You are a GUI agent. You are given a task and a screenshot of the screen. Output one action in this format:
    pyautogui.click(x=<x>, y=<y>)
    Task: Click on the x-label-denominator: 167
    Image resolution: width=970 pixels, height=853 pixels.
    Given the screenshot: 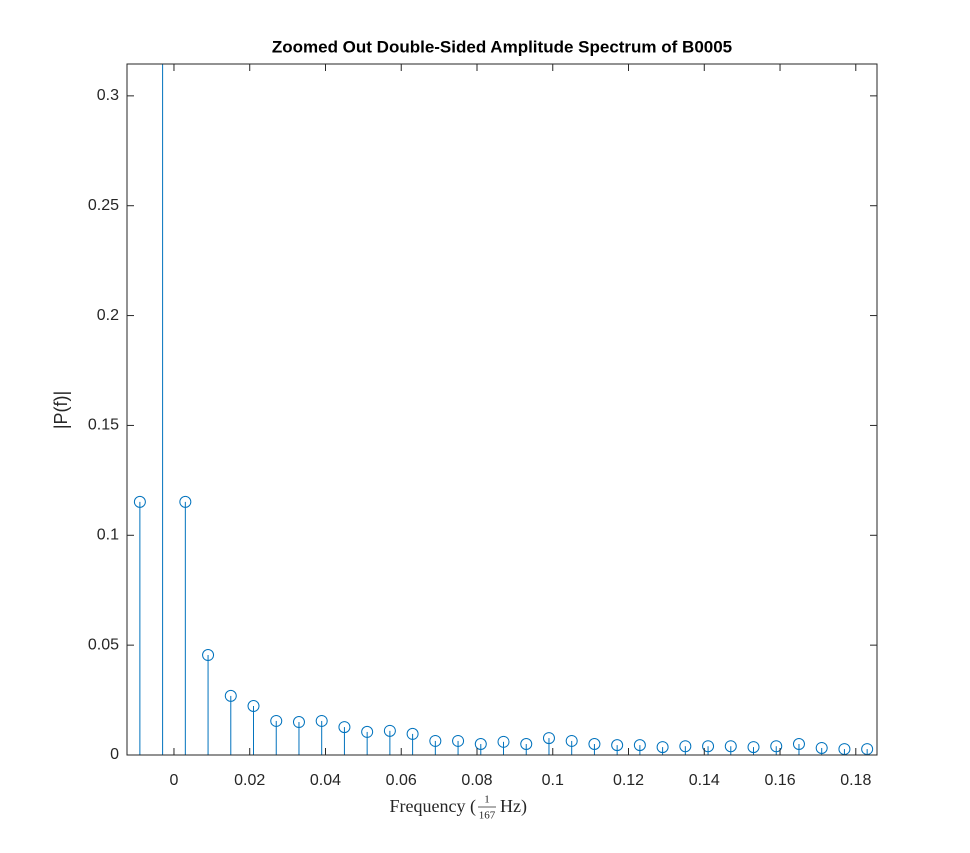 What is the action you would take?
    pyautogui.click(x=487, y=816)
    